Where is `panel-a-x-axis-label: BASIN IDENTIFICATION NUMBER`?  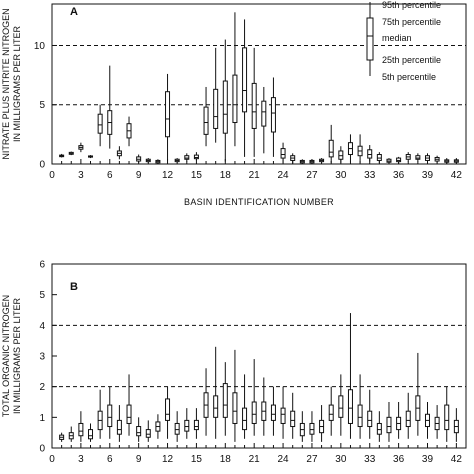
panel-a-x-axis-label: BASIN IDENTIFICATION NUMBER is located at coordinates (259, 202).